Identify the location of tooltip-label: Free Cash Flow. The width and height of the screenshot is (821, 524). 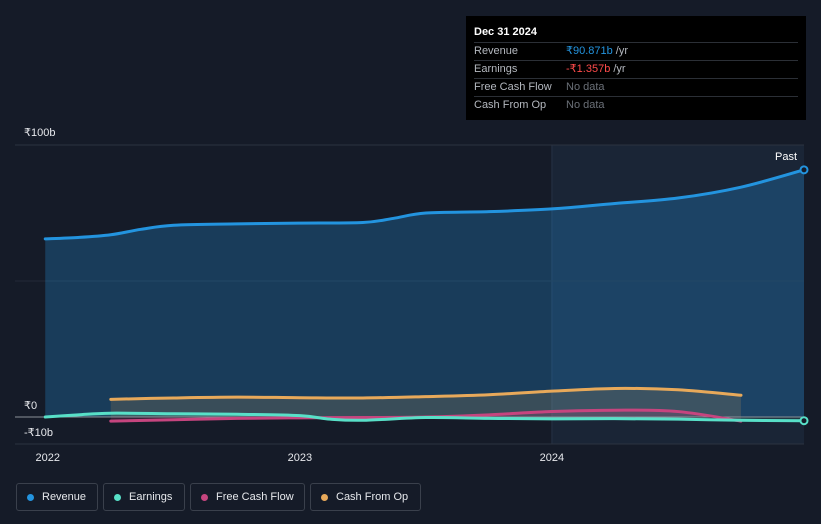
(513, 87).